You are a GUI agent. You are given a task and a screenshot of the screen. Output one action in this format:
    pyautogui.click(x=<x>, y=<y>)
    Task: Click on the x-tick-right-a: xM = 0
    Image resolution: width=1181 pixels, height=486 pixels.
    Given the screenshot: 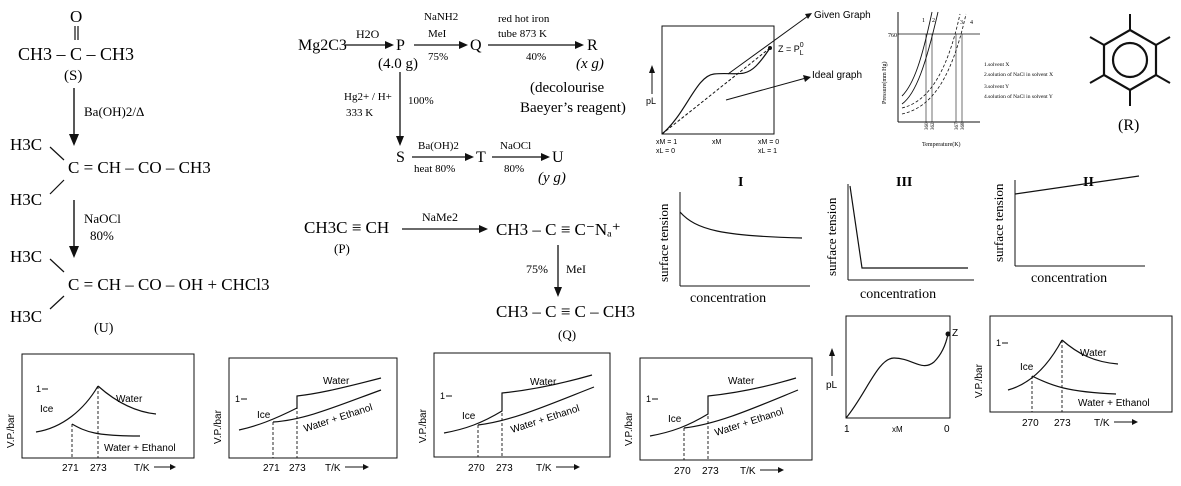 What is the action you would take?
    pyautogui.click(x=768, y=142)
    